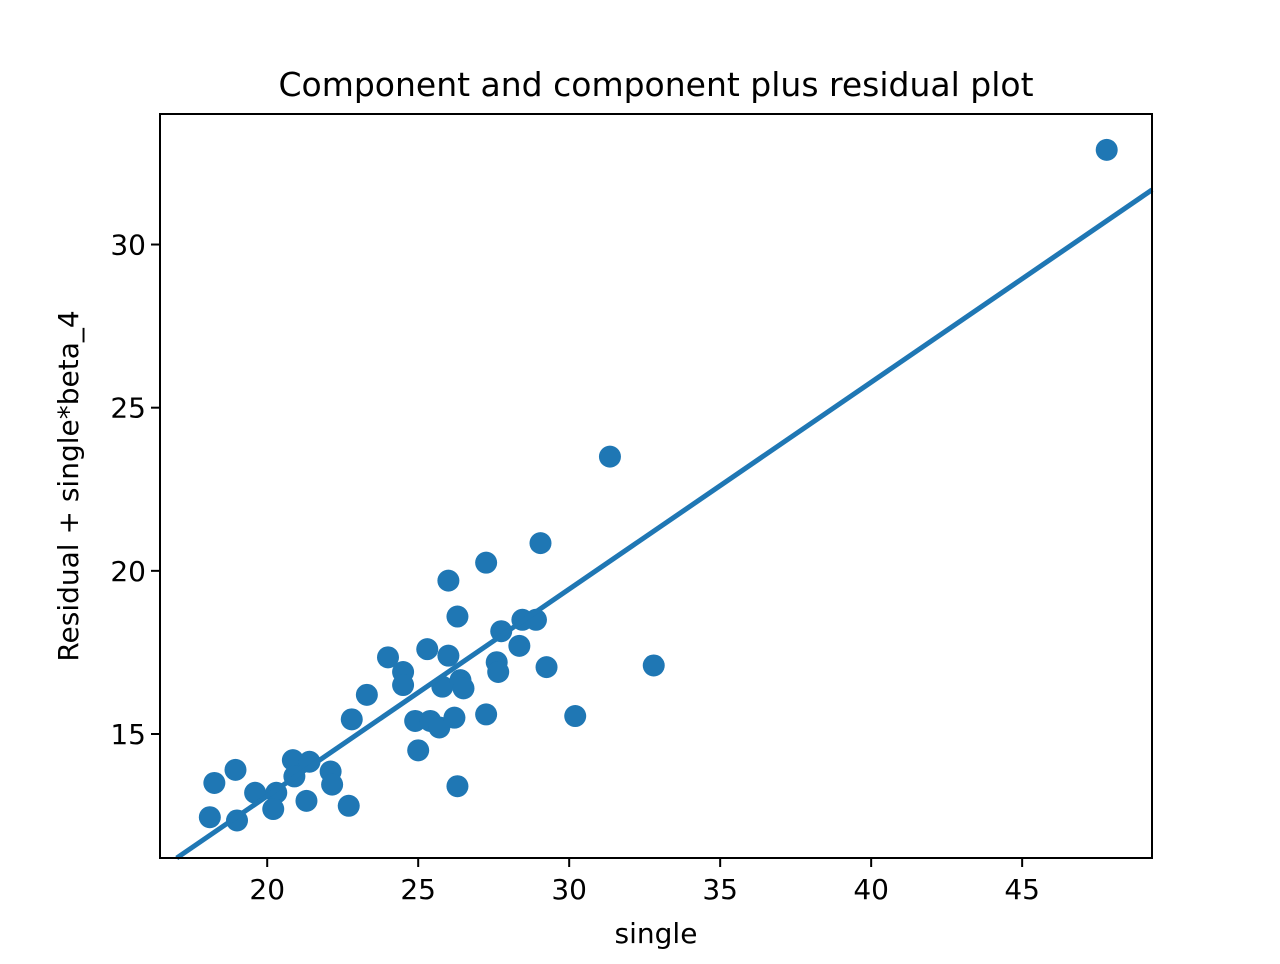 Image resolution: width=1280 pixels, height=964 pixels. I want to click on x-tick-label: 45, so click(1022, 889).